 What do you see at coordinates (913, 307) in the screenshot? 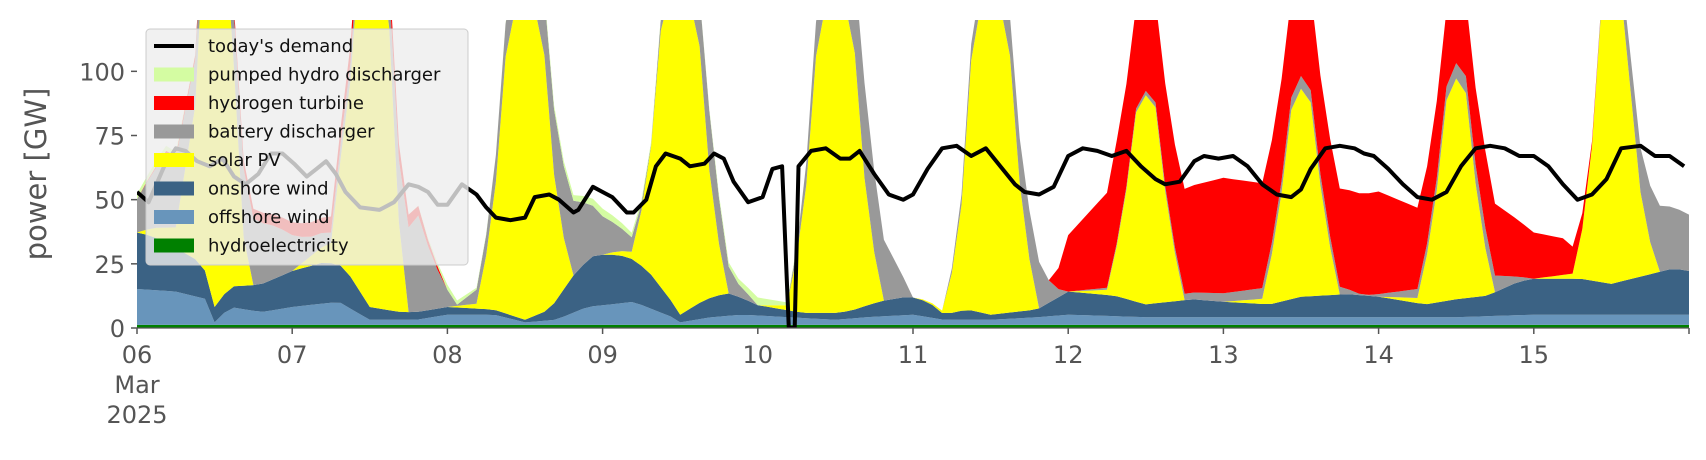
I see `area-offshore-wind` at bounding box center [913, 307].